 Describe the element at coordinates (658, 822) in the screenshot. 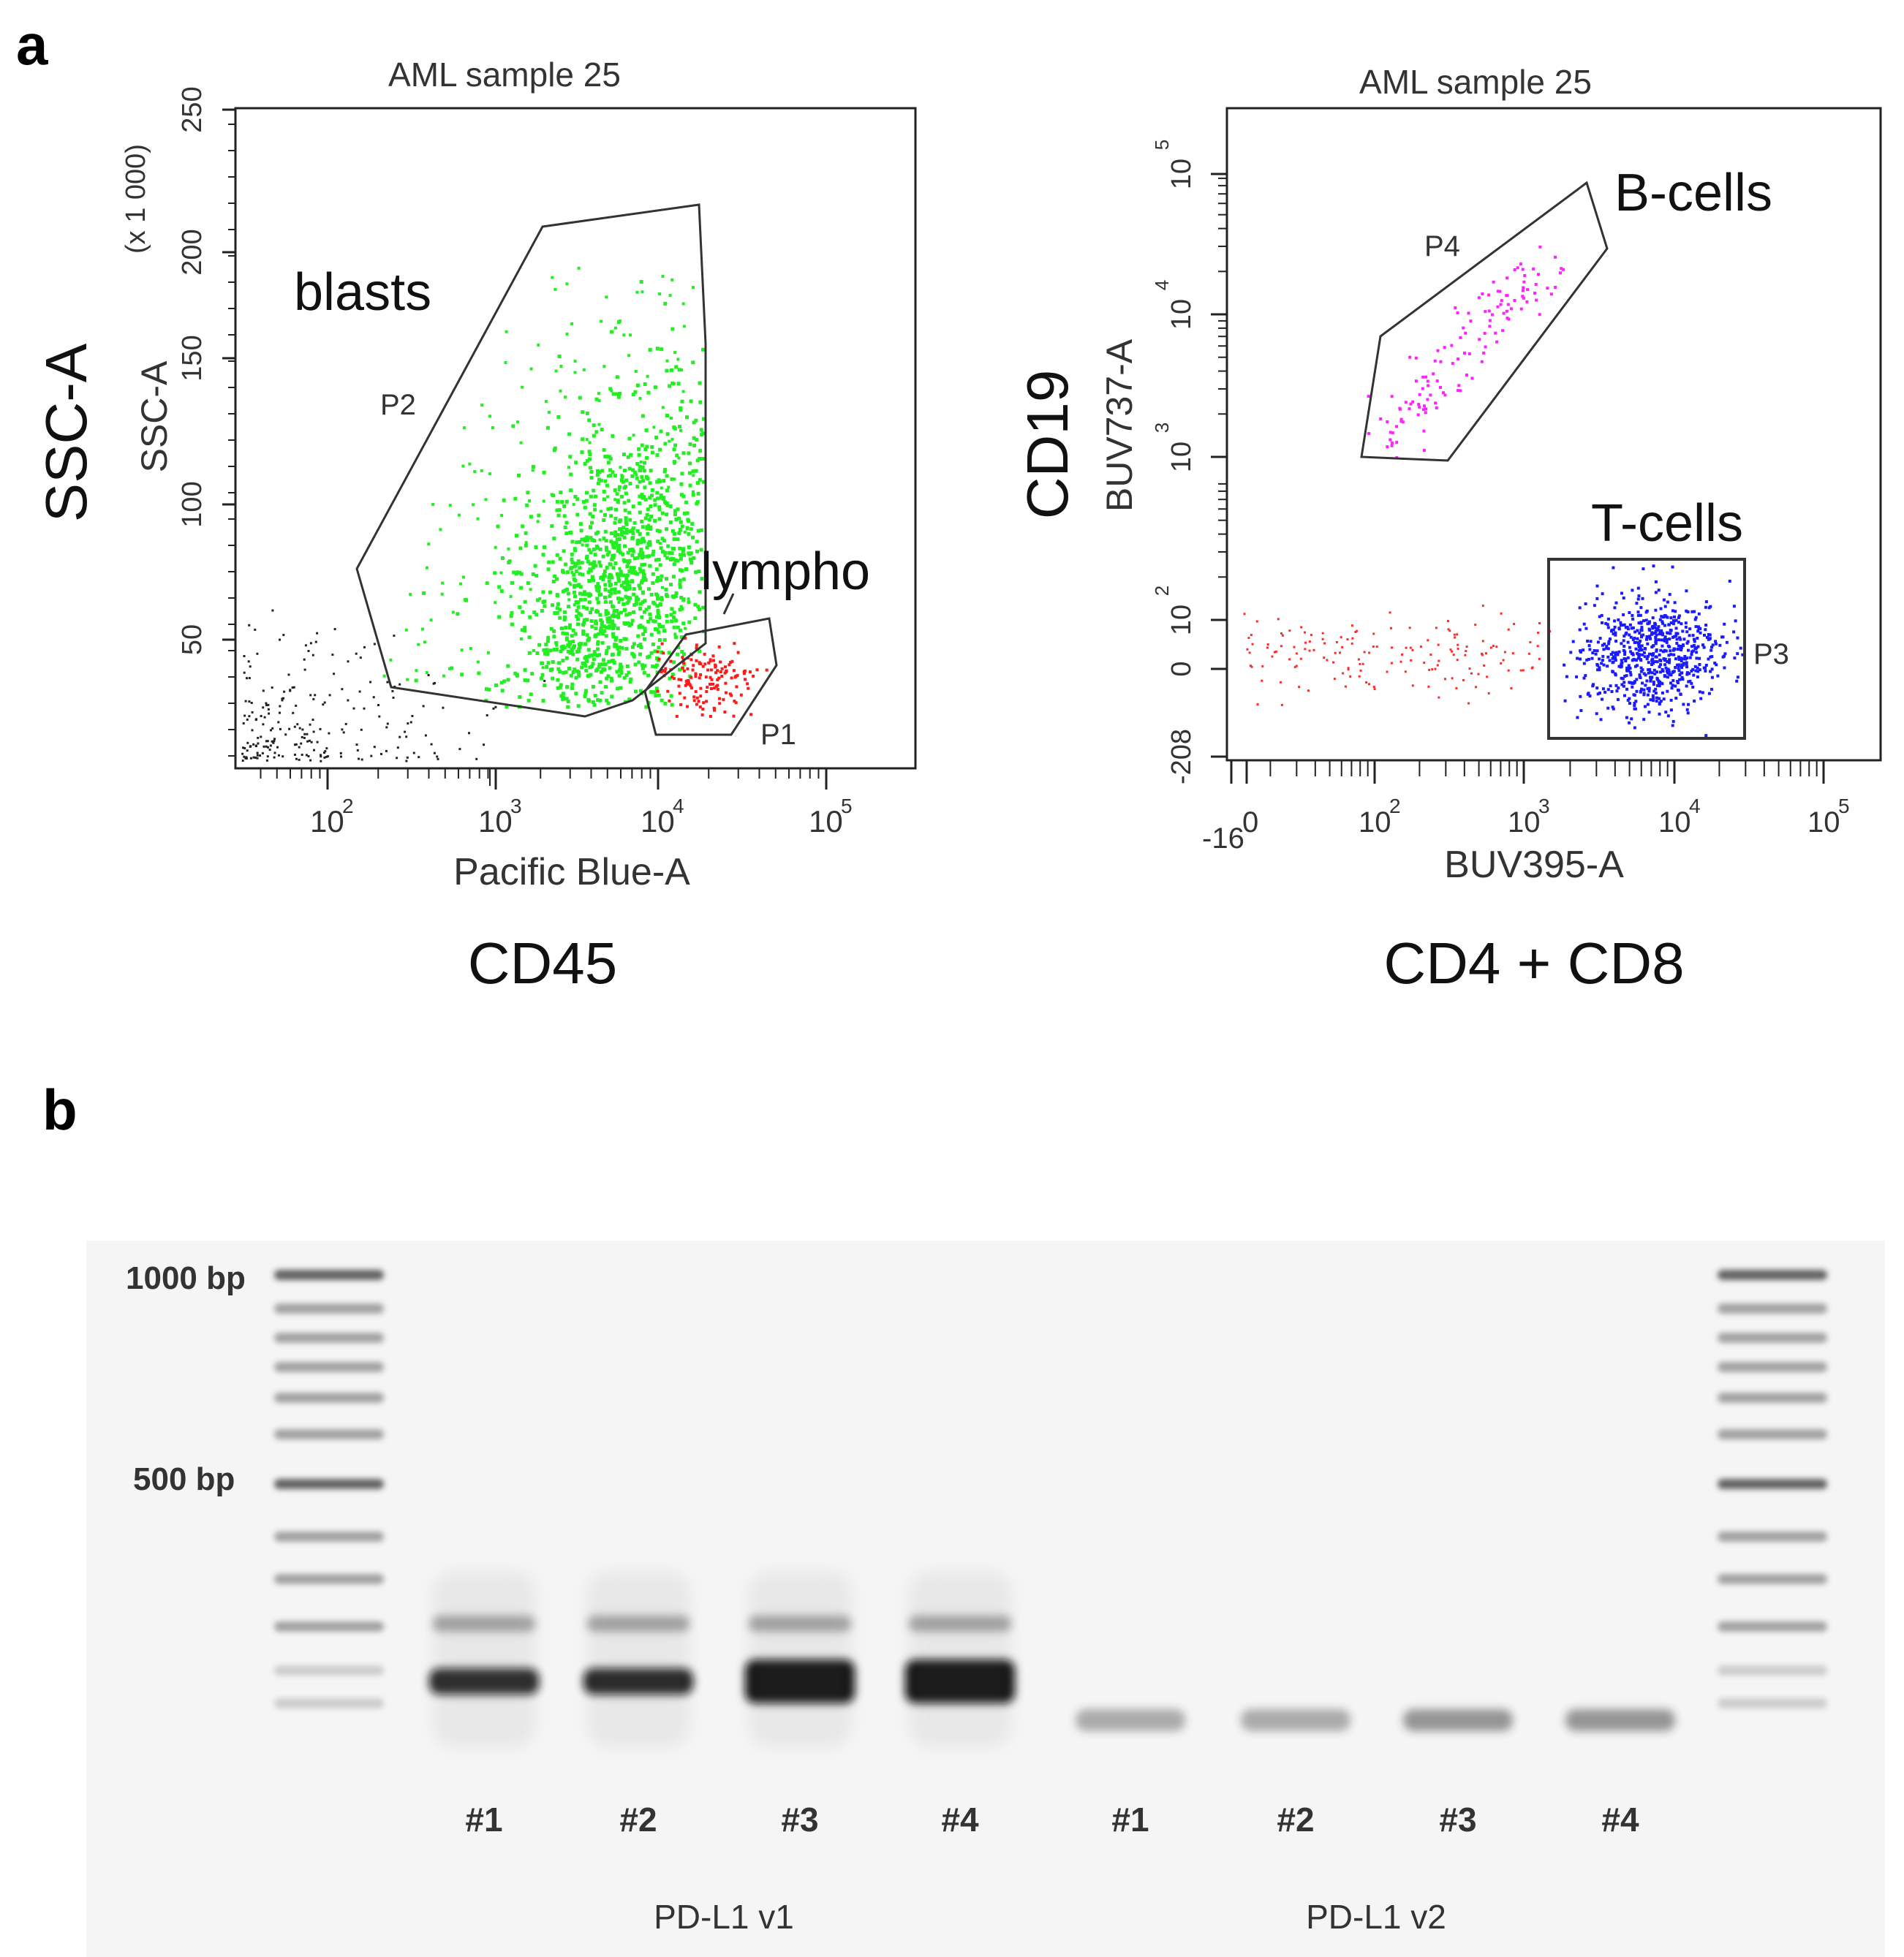

I see `left-x-tick-label: 10` at that location.